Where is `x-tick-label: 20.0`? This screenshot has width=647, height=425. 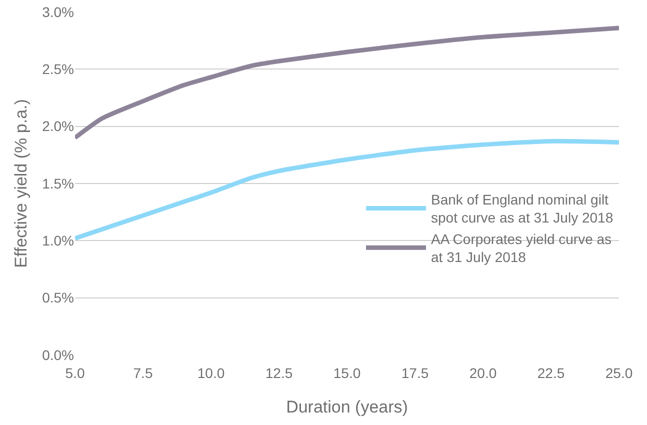
x-tick-label: 20.0 is located at coordinates (483, 373).